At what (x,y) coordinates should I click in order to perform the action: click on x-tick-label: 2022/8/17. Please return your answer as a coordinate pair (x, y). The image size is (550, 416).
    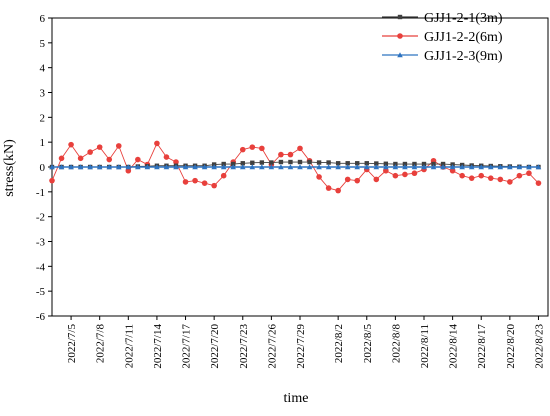
    Looking at the image, I should click on (482, 346).